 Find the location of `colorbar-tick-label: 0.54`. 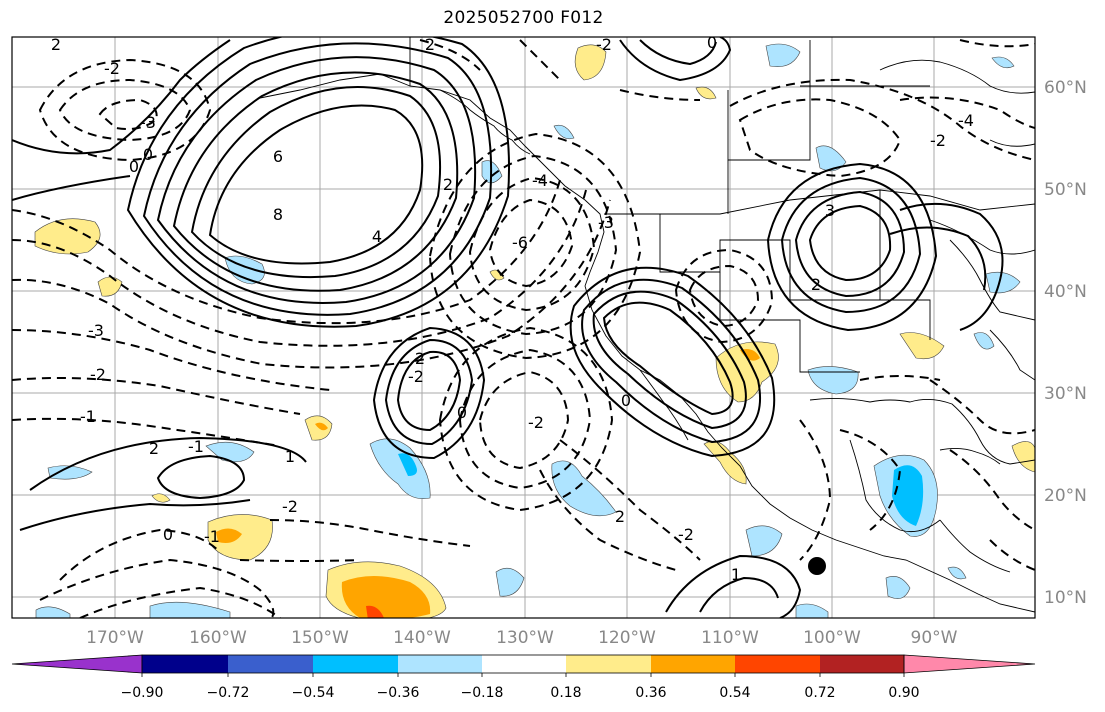

colorbar-tick-label: 0.54 is located at coordinates (734, 693).